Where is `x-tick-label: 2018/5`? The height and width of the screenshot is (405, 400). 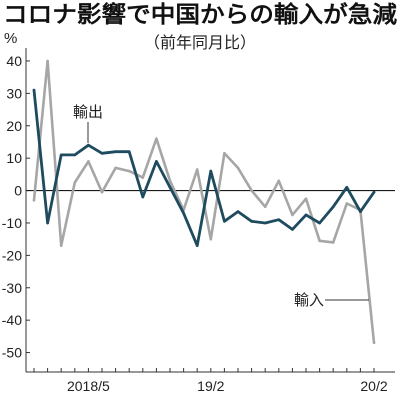 x-tick-label: 2018/5 is located at coordinates (88, 386).